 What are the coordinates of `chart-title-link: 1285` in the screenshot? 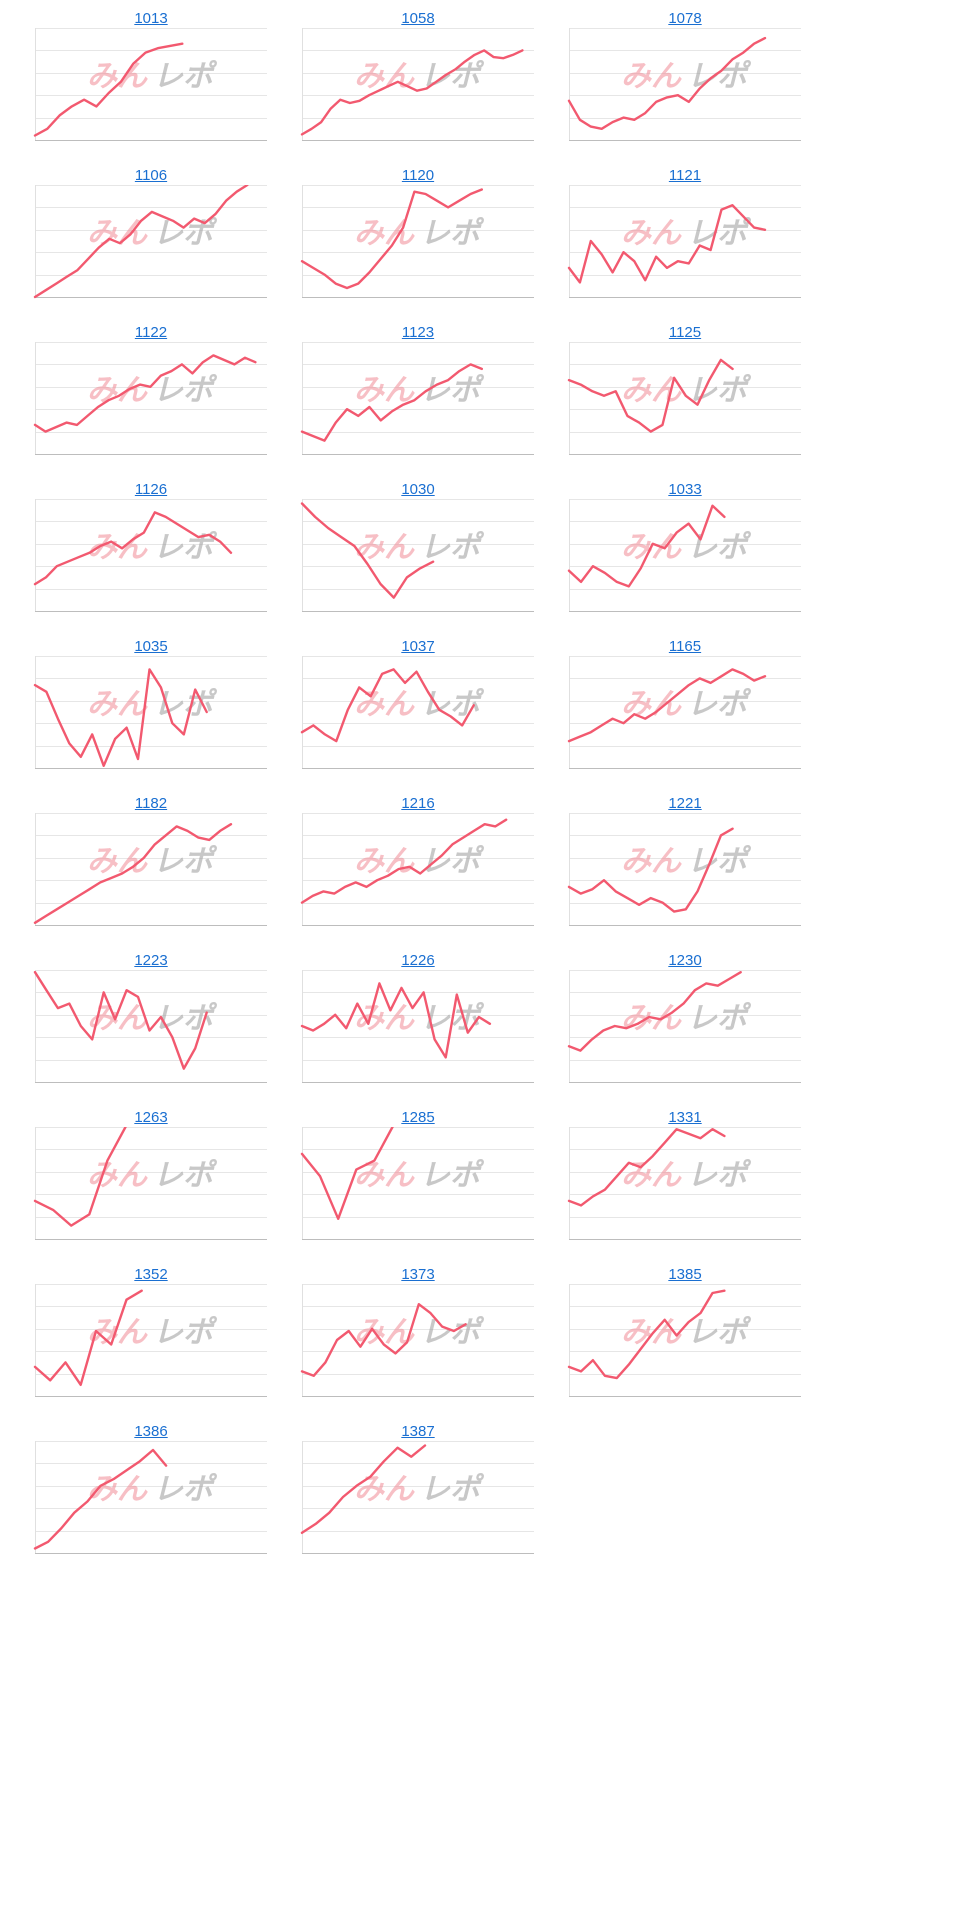 It's located at (418, 1117).